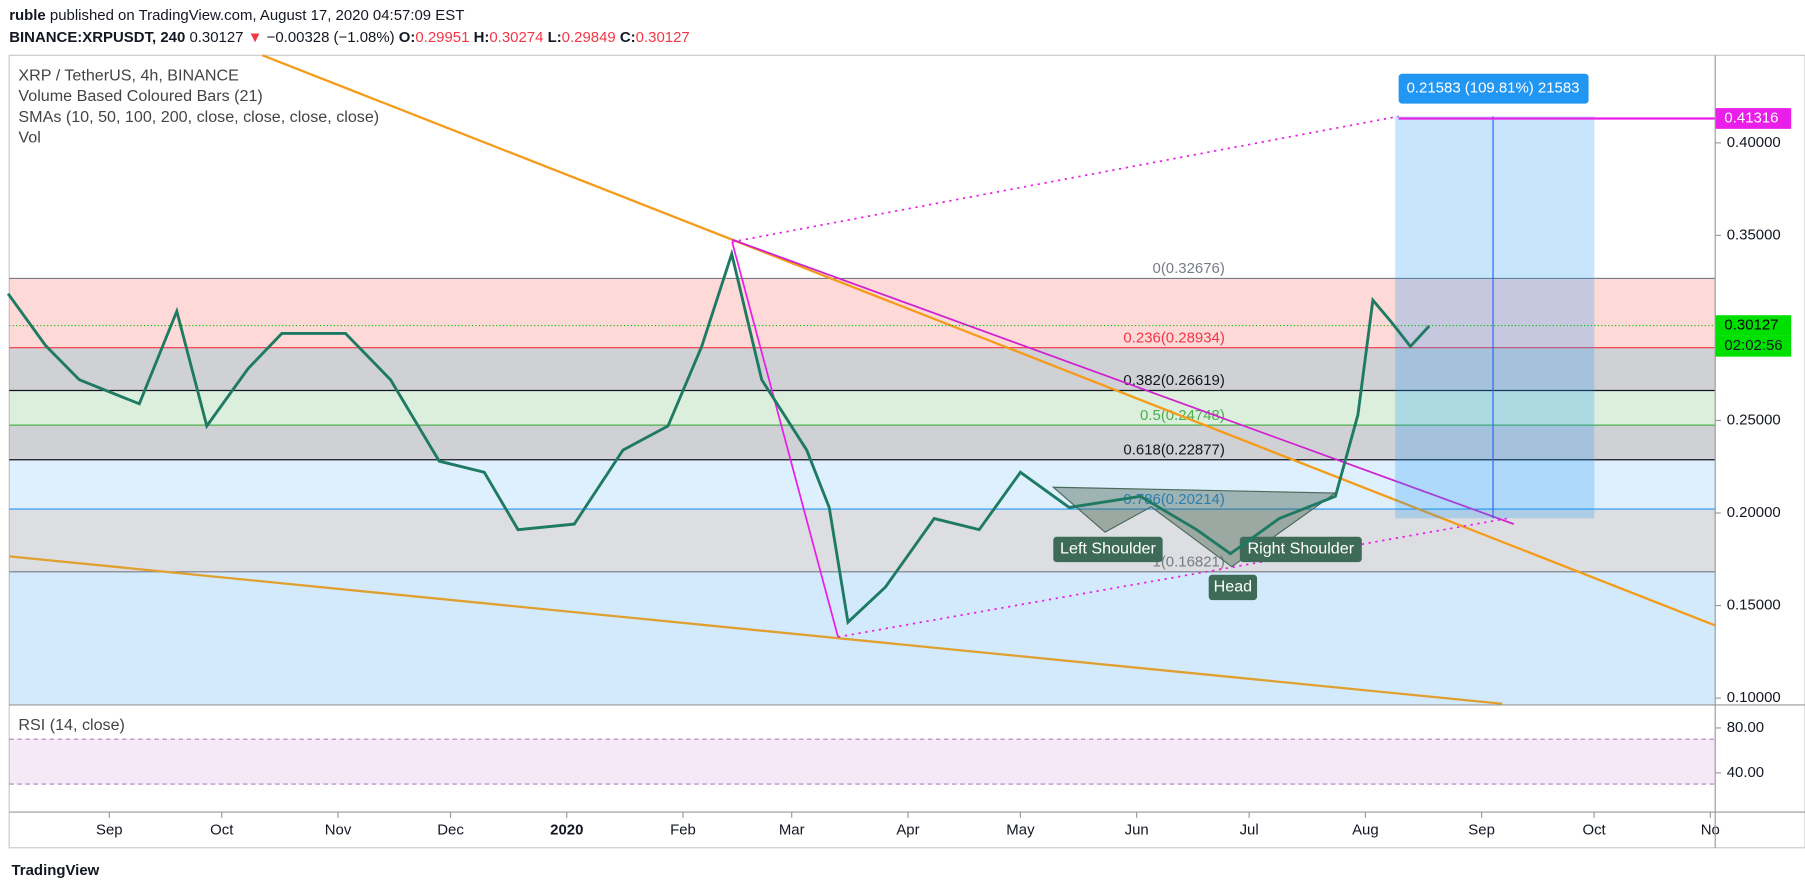 The height and width of the screenshot is (895, 1805). What do you see at coordinates (71, 725) in the screenshot?
I see `rsi-title: RSI (14, close)` at bounding box center [71, 725].